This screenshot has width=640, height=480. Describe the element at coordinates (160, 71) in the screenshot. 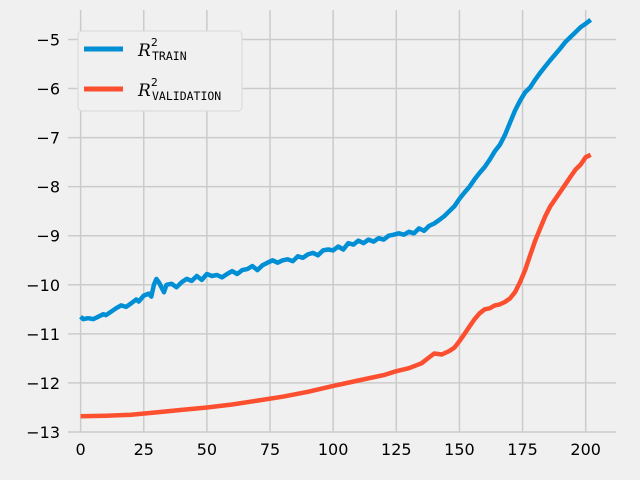

I see `legend: R2 TRAIN R2 VALIDATION` at that location.